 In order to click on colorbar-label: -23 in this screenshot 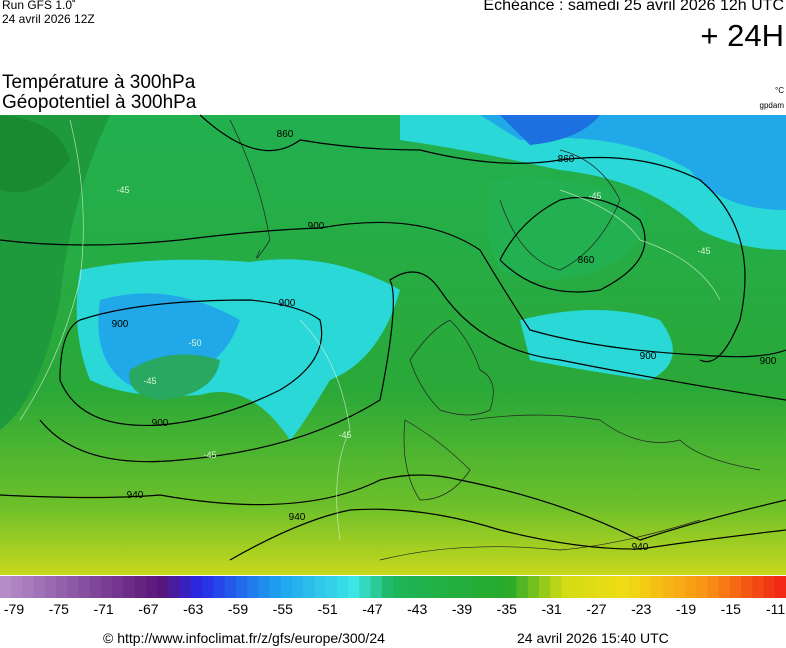, I will do `click(641, 609)`.